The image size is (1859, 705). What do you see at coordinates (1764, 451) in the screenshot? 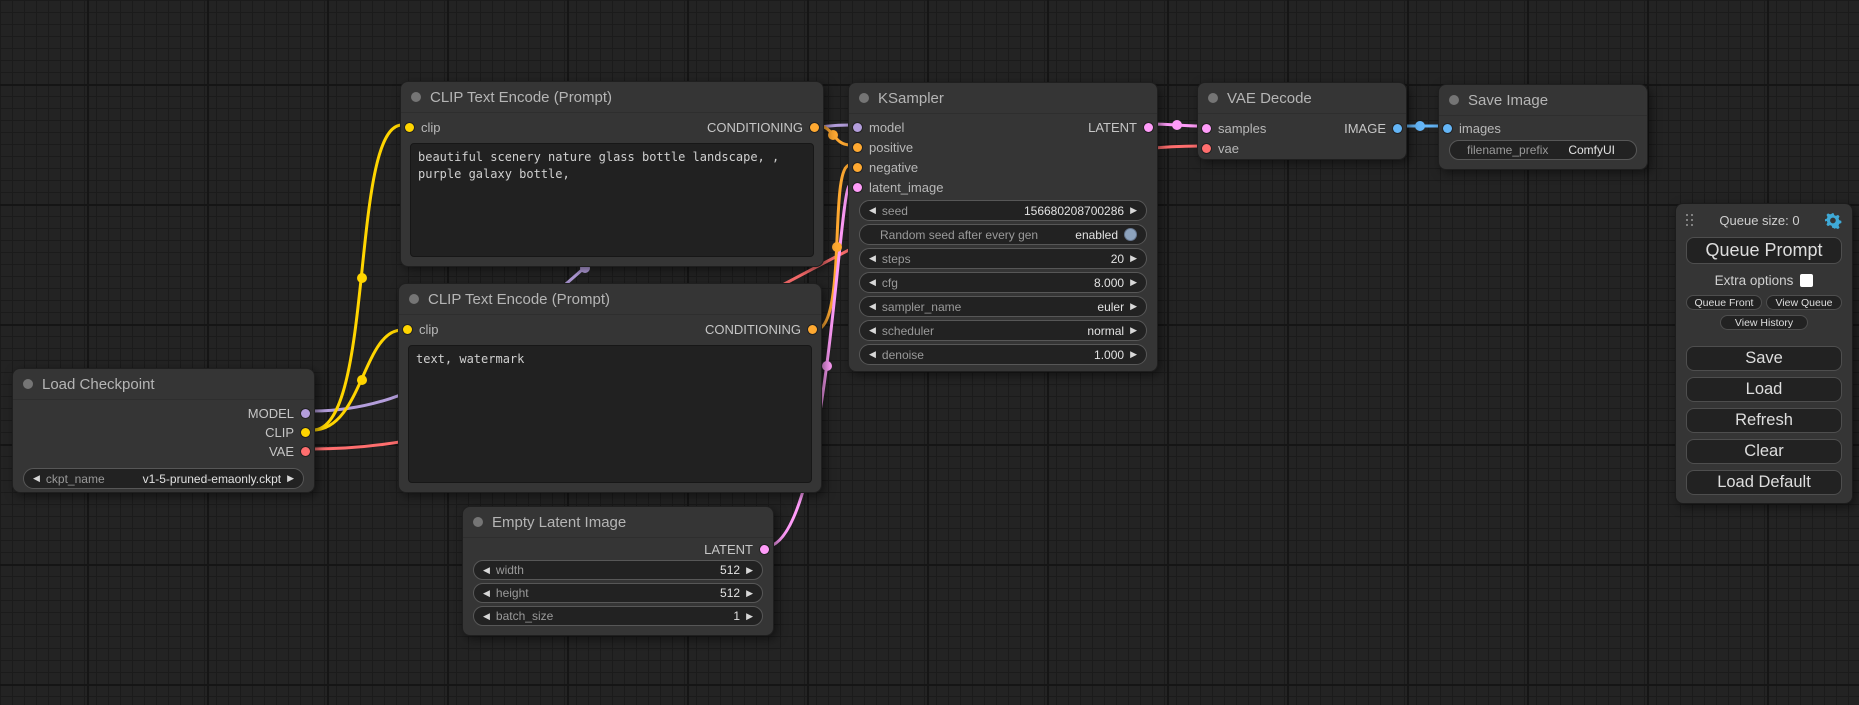
I see `clear-button: Clear` at bounding box center [1764, 451].